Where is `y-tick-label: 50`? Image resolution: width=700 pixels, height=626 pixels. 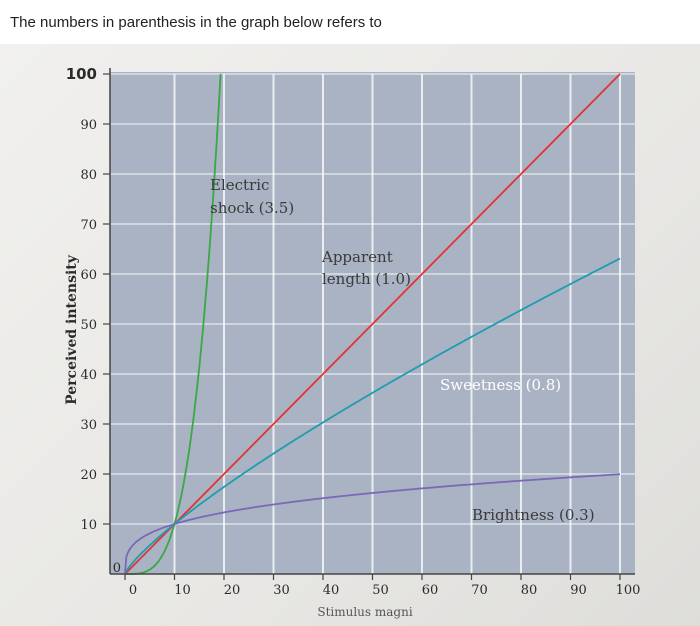
y-tick-label: 50 is located at coordinates (88, 325).